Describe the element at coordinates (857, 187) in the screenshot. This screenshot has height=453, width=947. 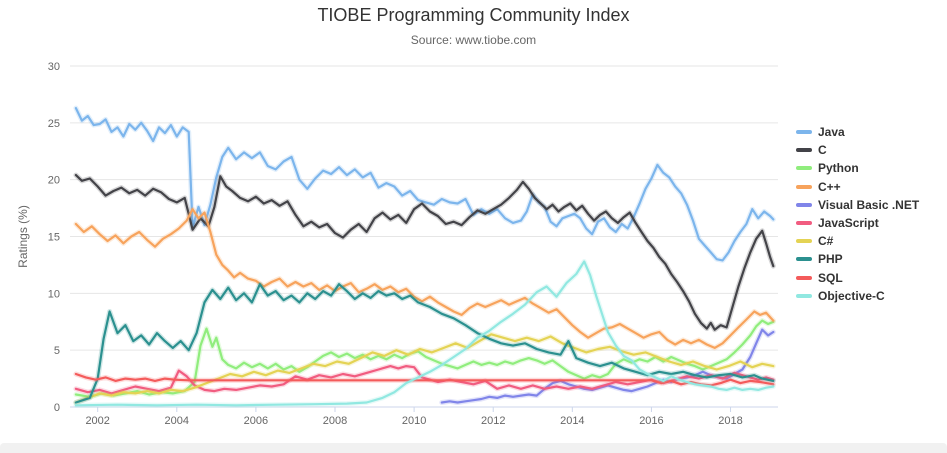
I see `legend-item-cpp: C++` at that location.